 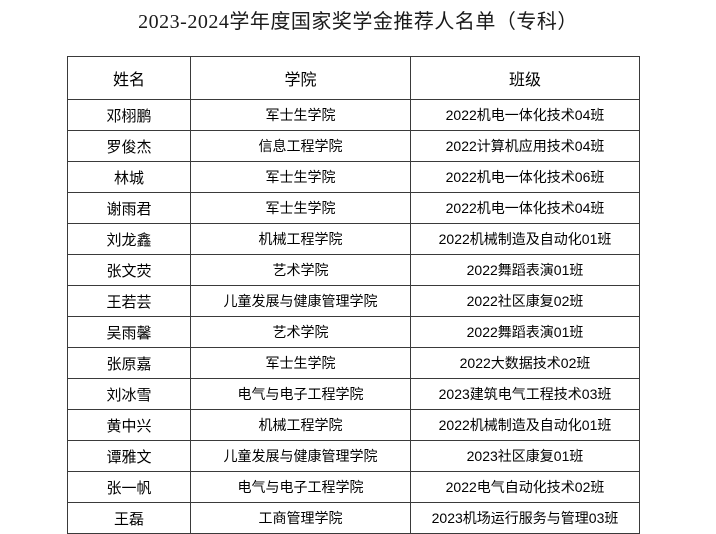 What do you see at coordinates (525, 363) in the screenshot?
I see `cell-class: 2022大数据技术02班` at bounding box center [525, 363].